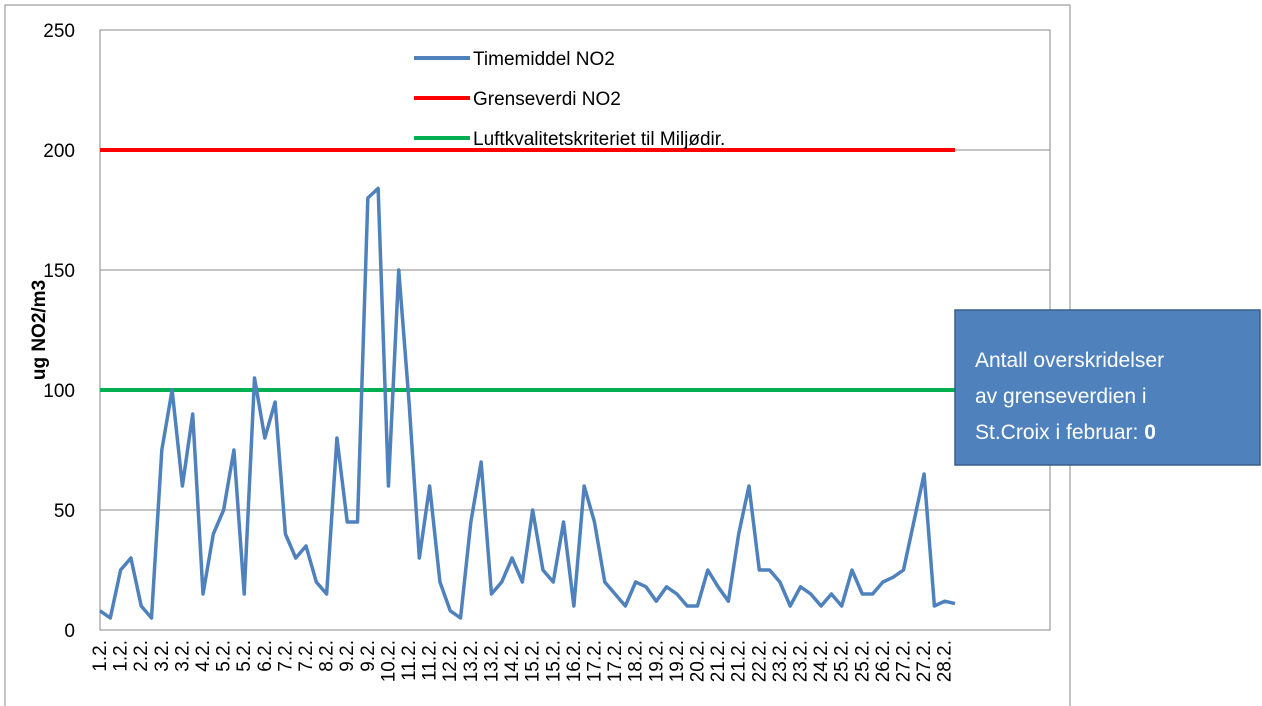 The height and width of the screenshot is (706, 1262). What do you see at coordinates (512, 661) in the screenshot?
I see `x-tick-label: 14.2.` at bounding box center [512, 661].